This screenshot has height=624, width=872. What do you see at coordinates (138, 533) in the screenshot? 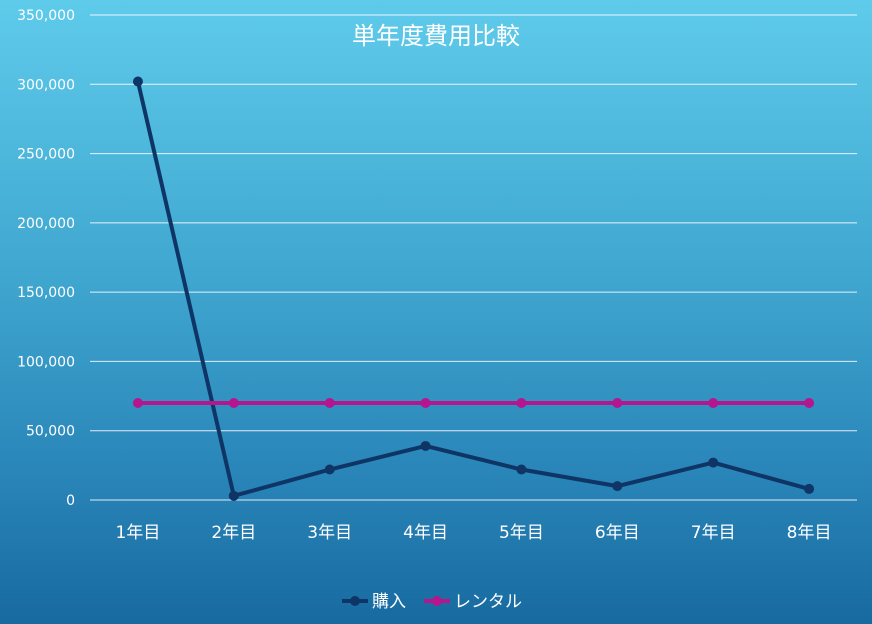
I see `x-tick-label: 1年目` at bounding box center [138, 533].